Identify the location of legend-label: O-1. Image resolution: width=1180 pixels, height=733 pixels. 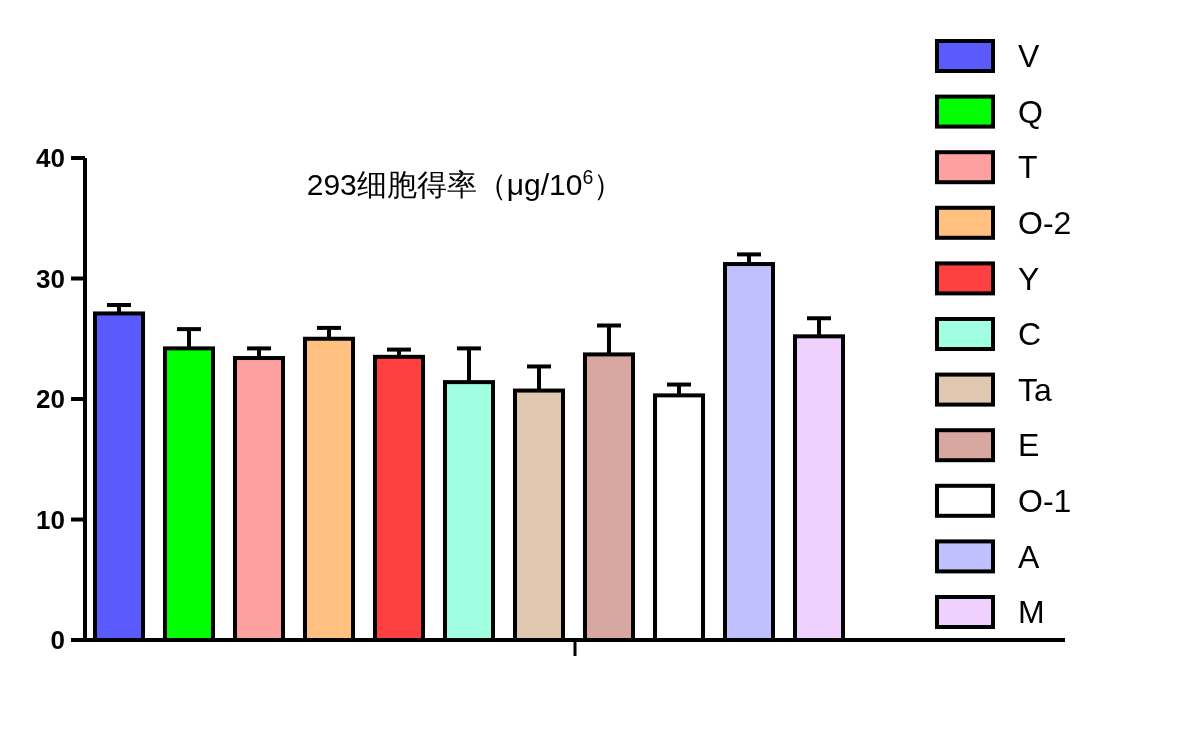
(1045, 501).